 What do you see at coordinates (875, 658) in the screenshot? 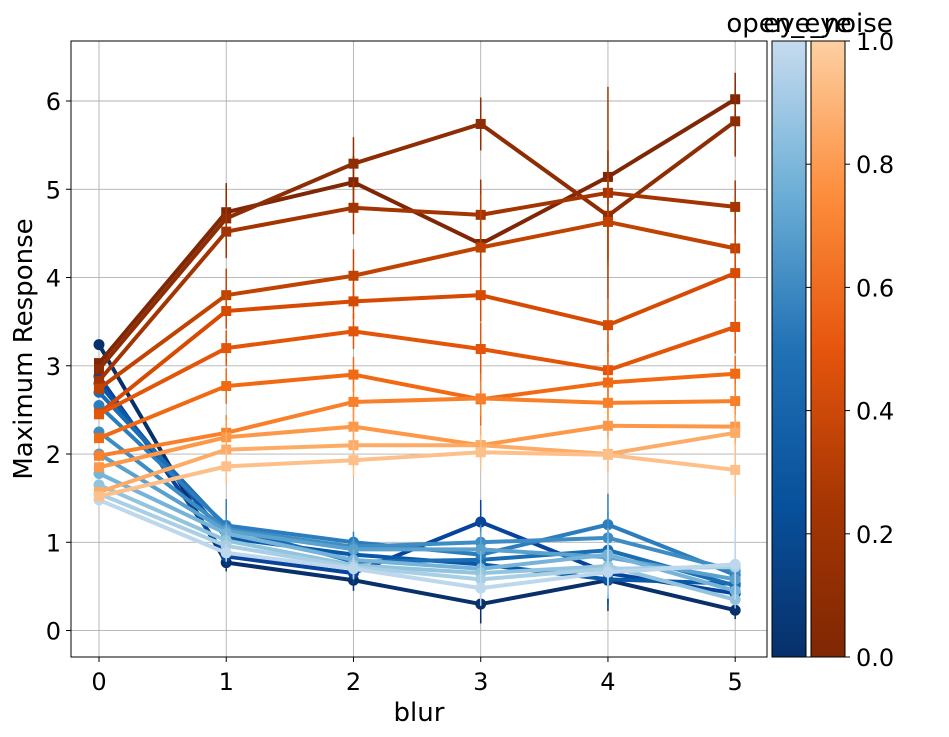
I see `colorbar-tick-label: 0.0` at bounding box center [875, 658].